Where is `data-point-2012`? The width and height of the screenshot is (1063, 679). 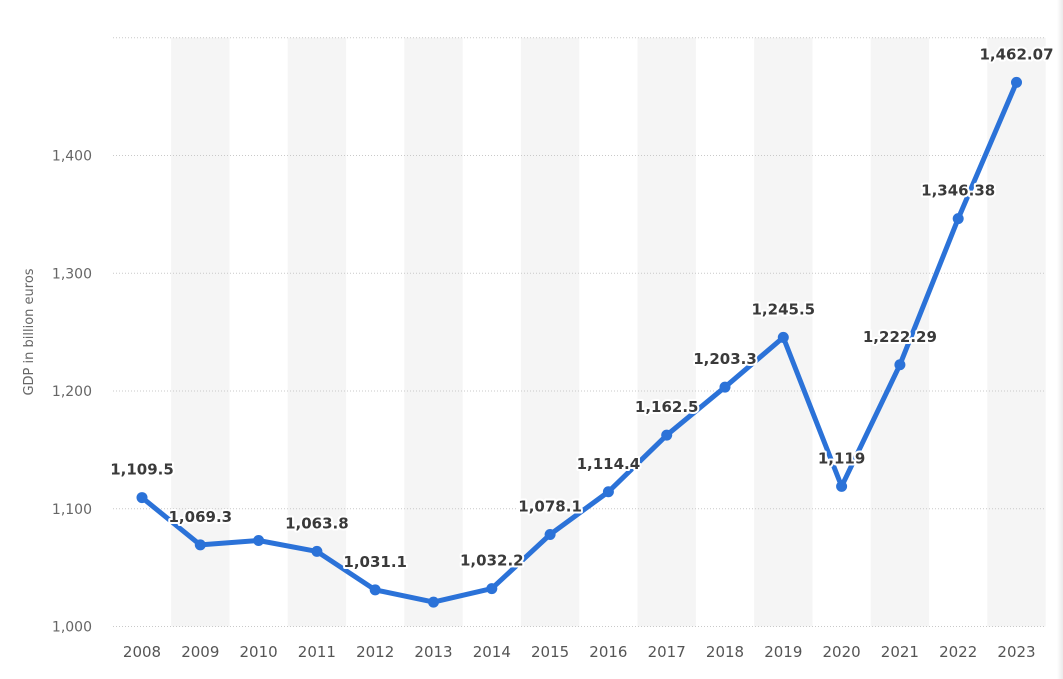
data-point-2012 is located at coordinates (375, 590).